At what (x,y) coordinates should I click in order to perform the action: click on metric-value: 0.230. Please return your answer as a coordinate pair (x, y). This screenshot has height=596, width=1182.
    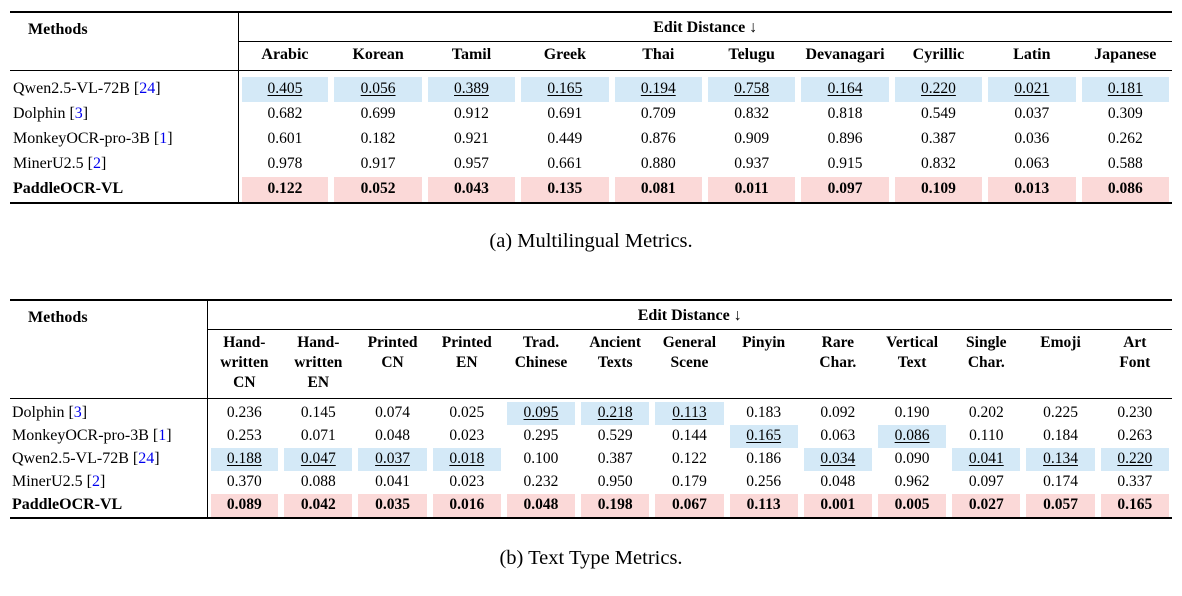
    Looking at the image, I should click on (1135, 412).